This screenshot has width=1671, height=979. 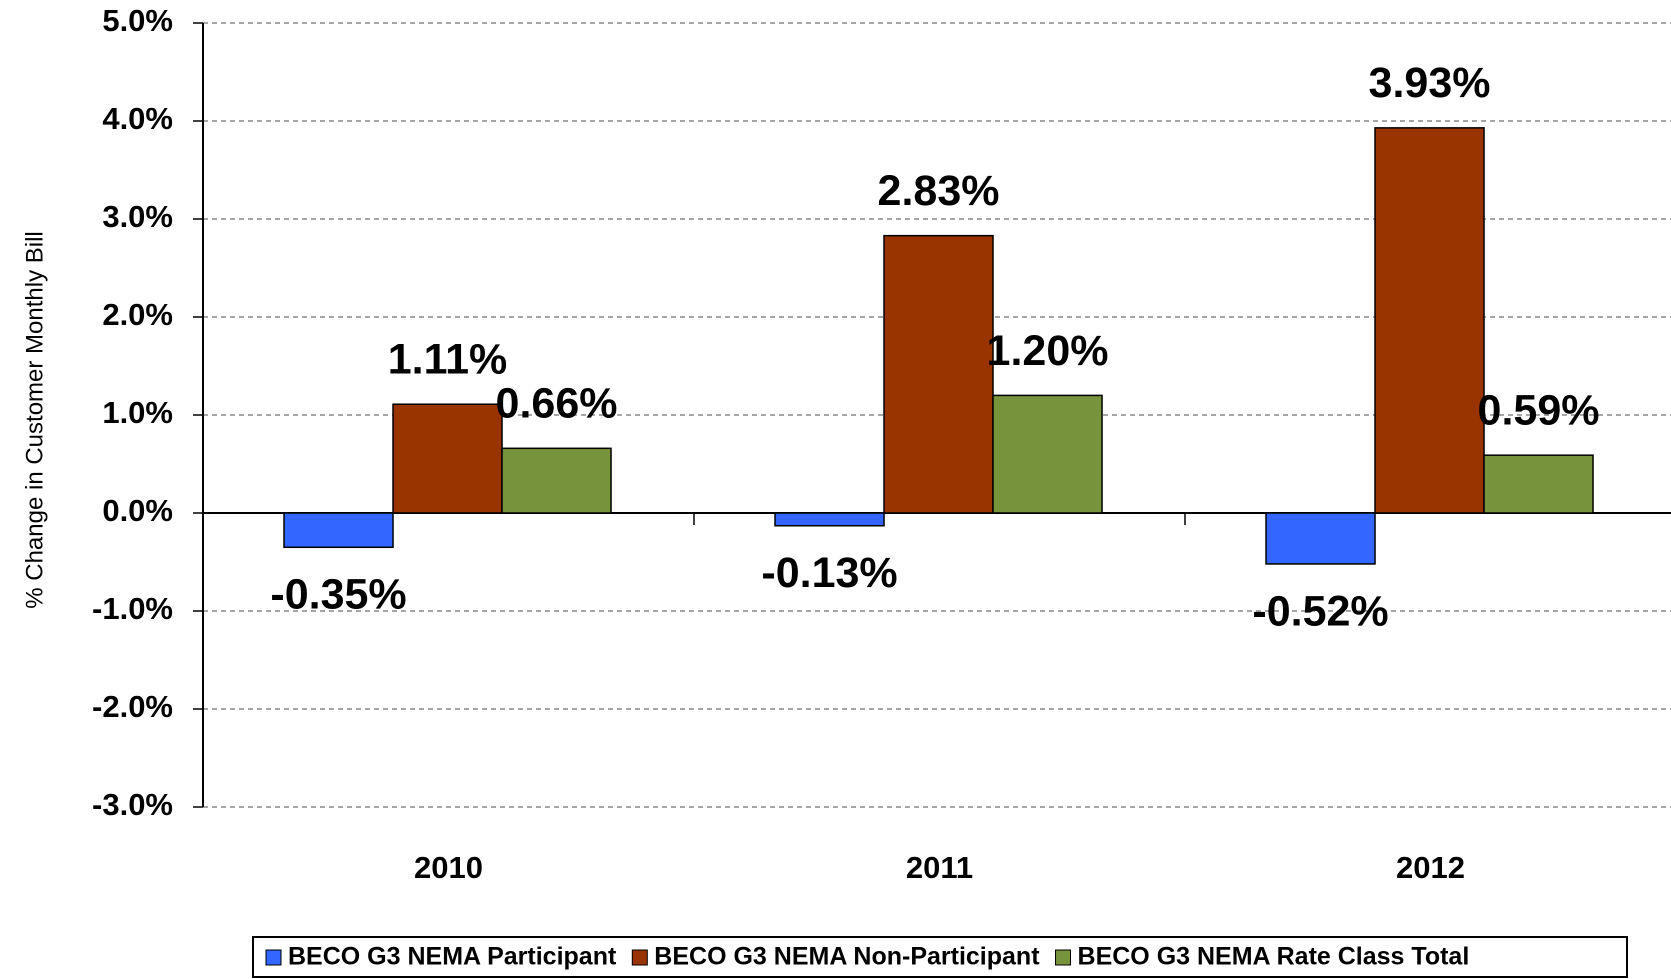 What do you see at coordinates (1274, 957) in the screenshot?
I see `legend-label: BECO G3 NEMA Rate Class Total` at bounding box center [1274, 957].